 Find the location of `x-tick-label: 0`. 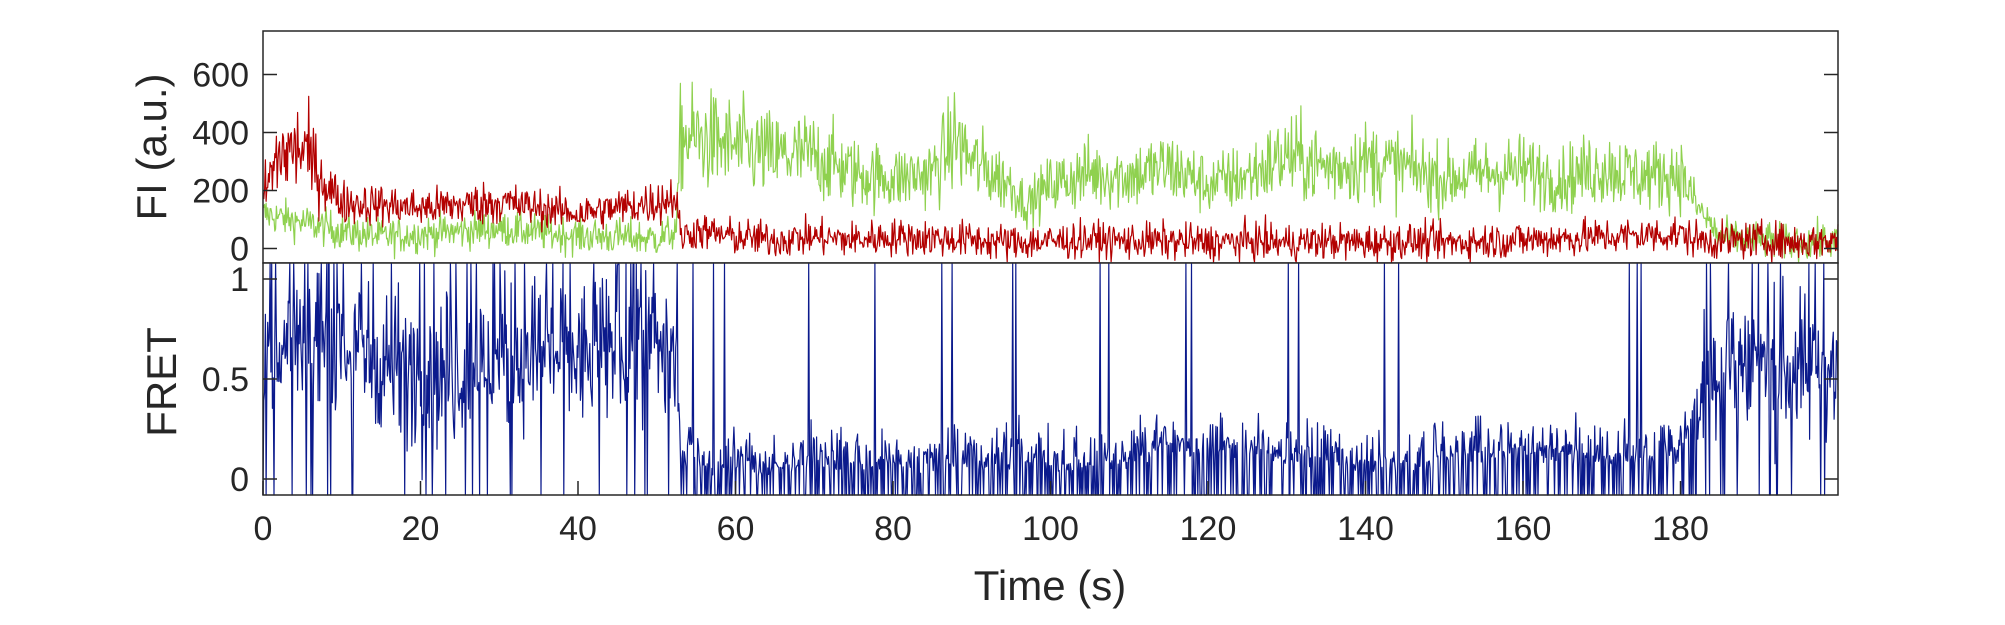

x-tick-label: 0 is located at coordinates (263, 529).